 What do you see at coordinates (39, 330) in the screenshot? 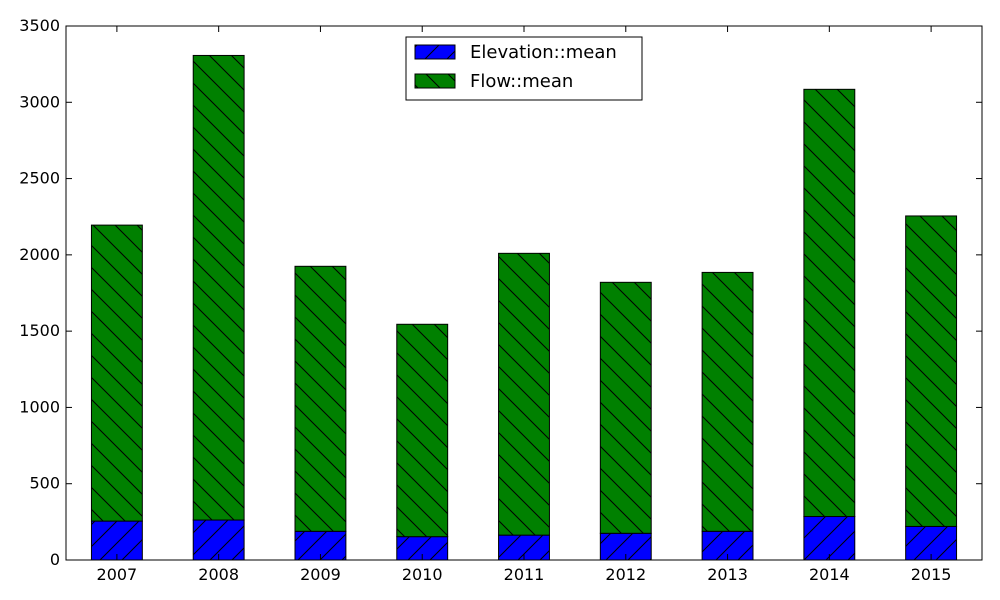
I see `y-tick-label: 1500` at bounding box center [39, 330].